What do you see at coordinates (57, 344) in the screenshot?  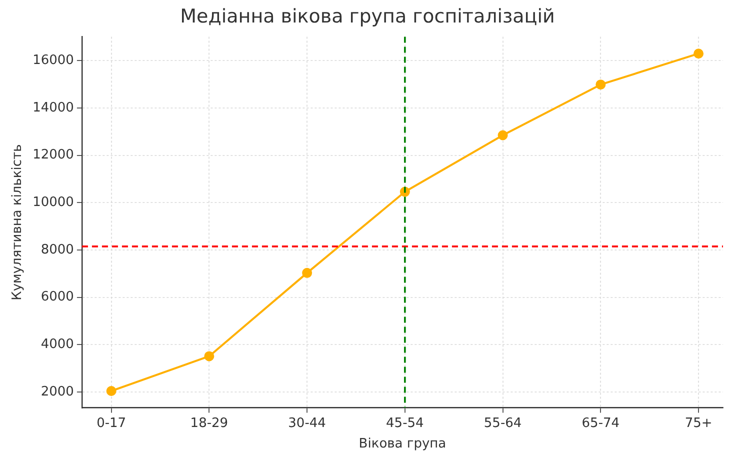 I see `y-tick-label: 4000` at bounding box center [57, 344].